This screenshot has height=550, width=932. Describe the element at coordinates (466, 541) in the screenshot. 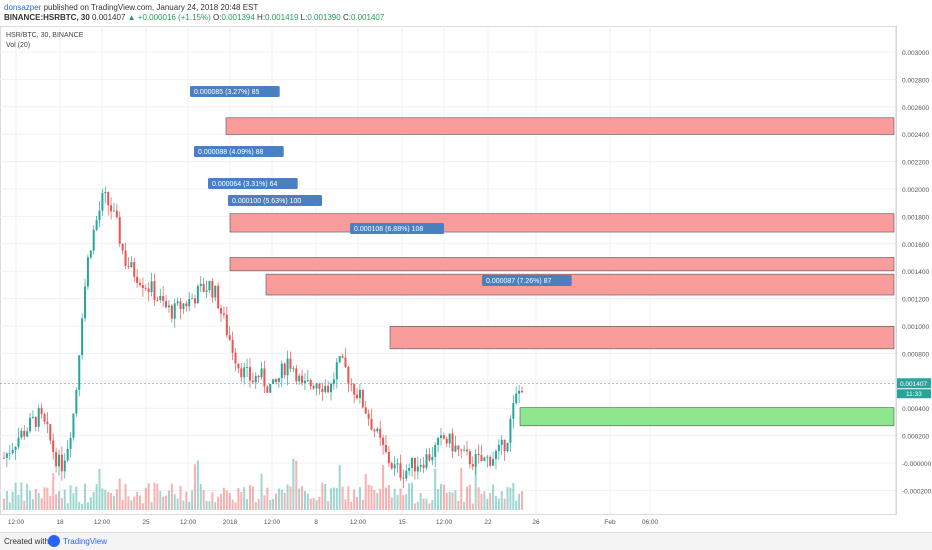

I see `footer: Created with TradingView` at that location.